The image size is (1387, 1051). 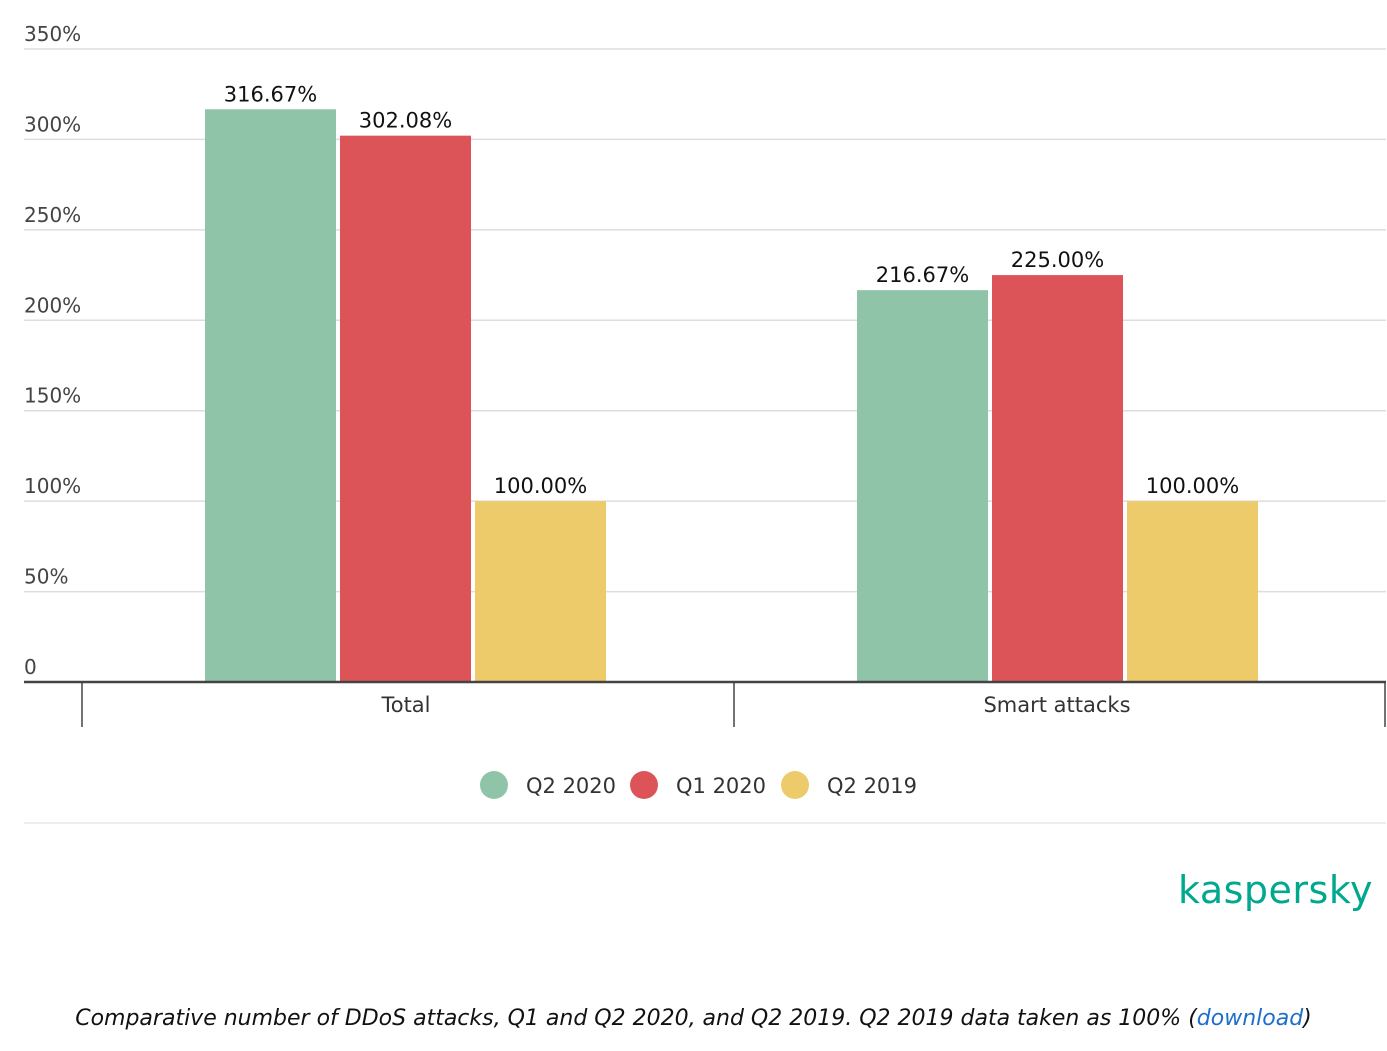 What do you see at coordinates (30, 667) in the screenshot?
I see `y-tick-label: 0` at bounding box center [30, 667].